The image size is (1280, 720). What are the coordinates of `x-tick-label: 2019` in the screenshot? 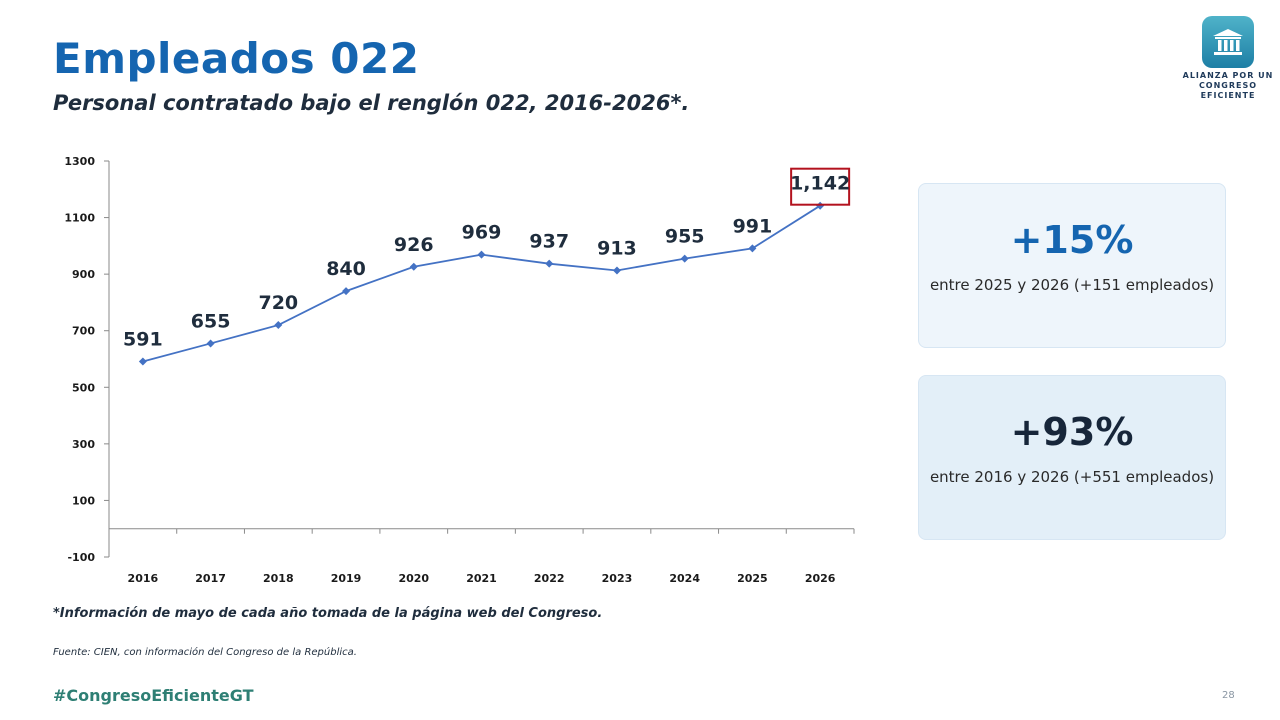 It's located at (346, 578).